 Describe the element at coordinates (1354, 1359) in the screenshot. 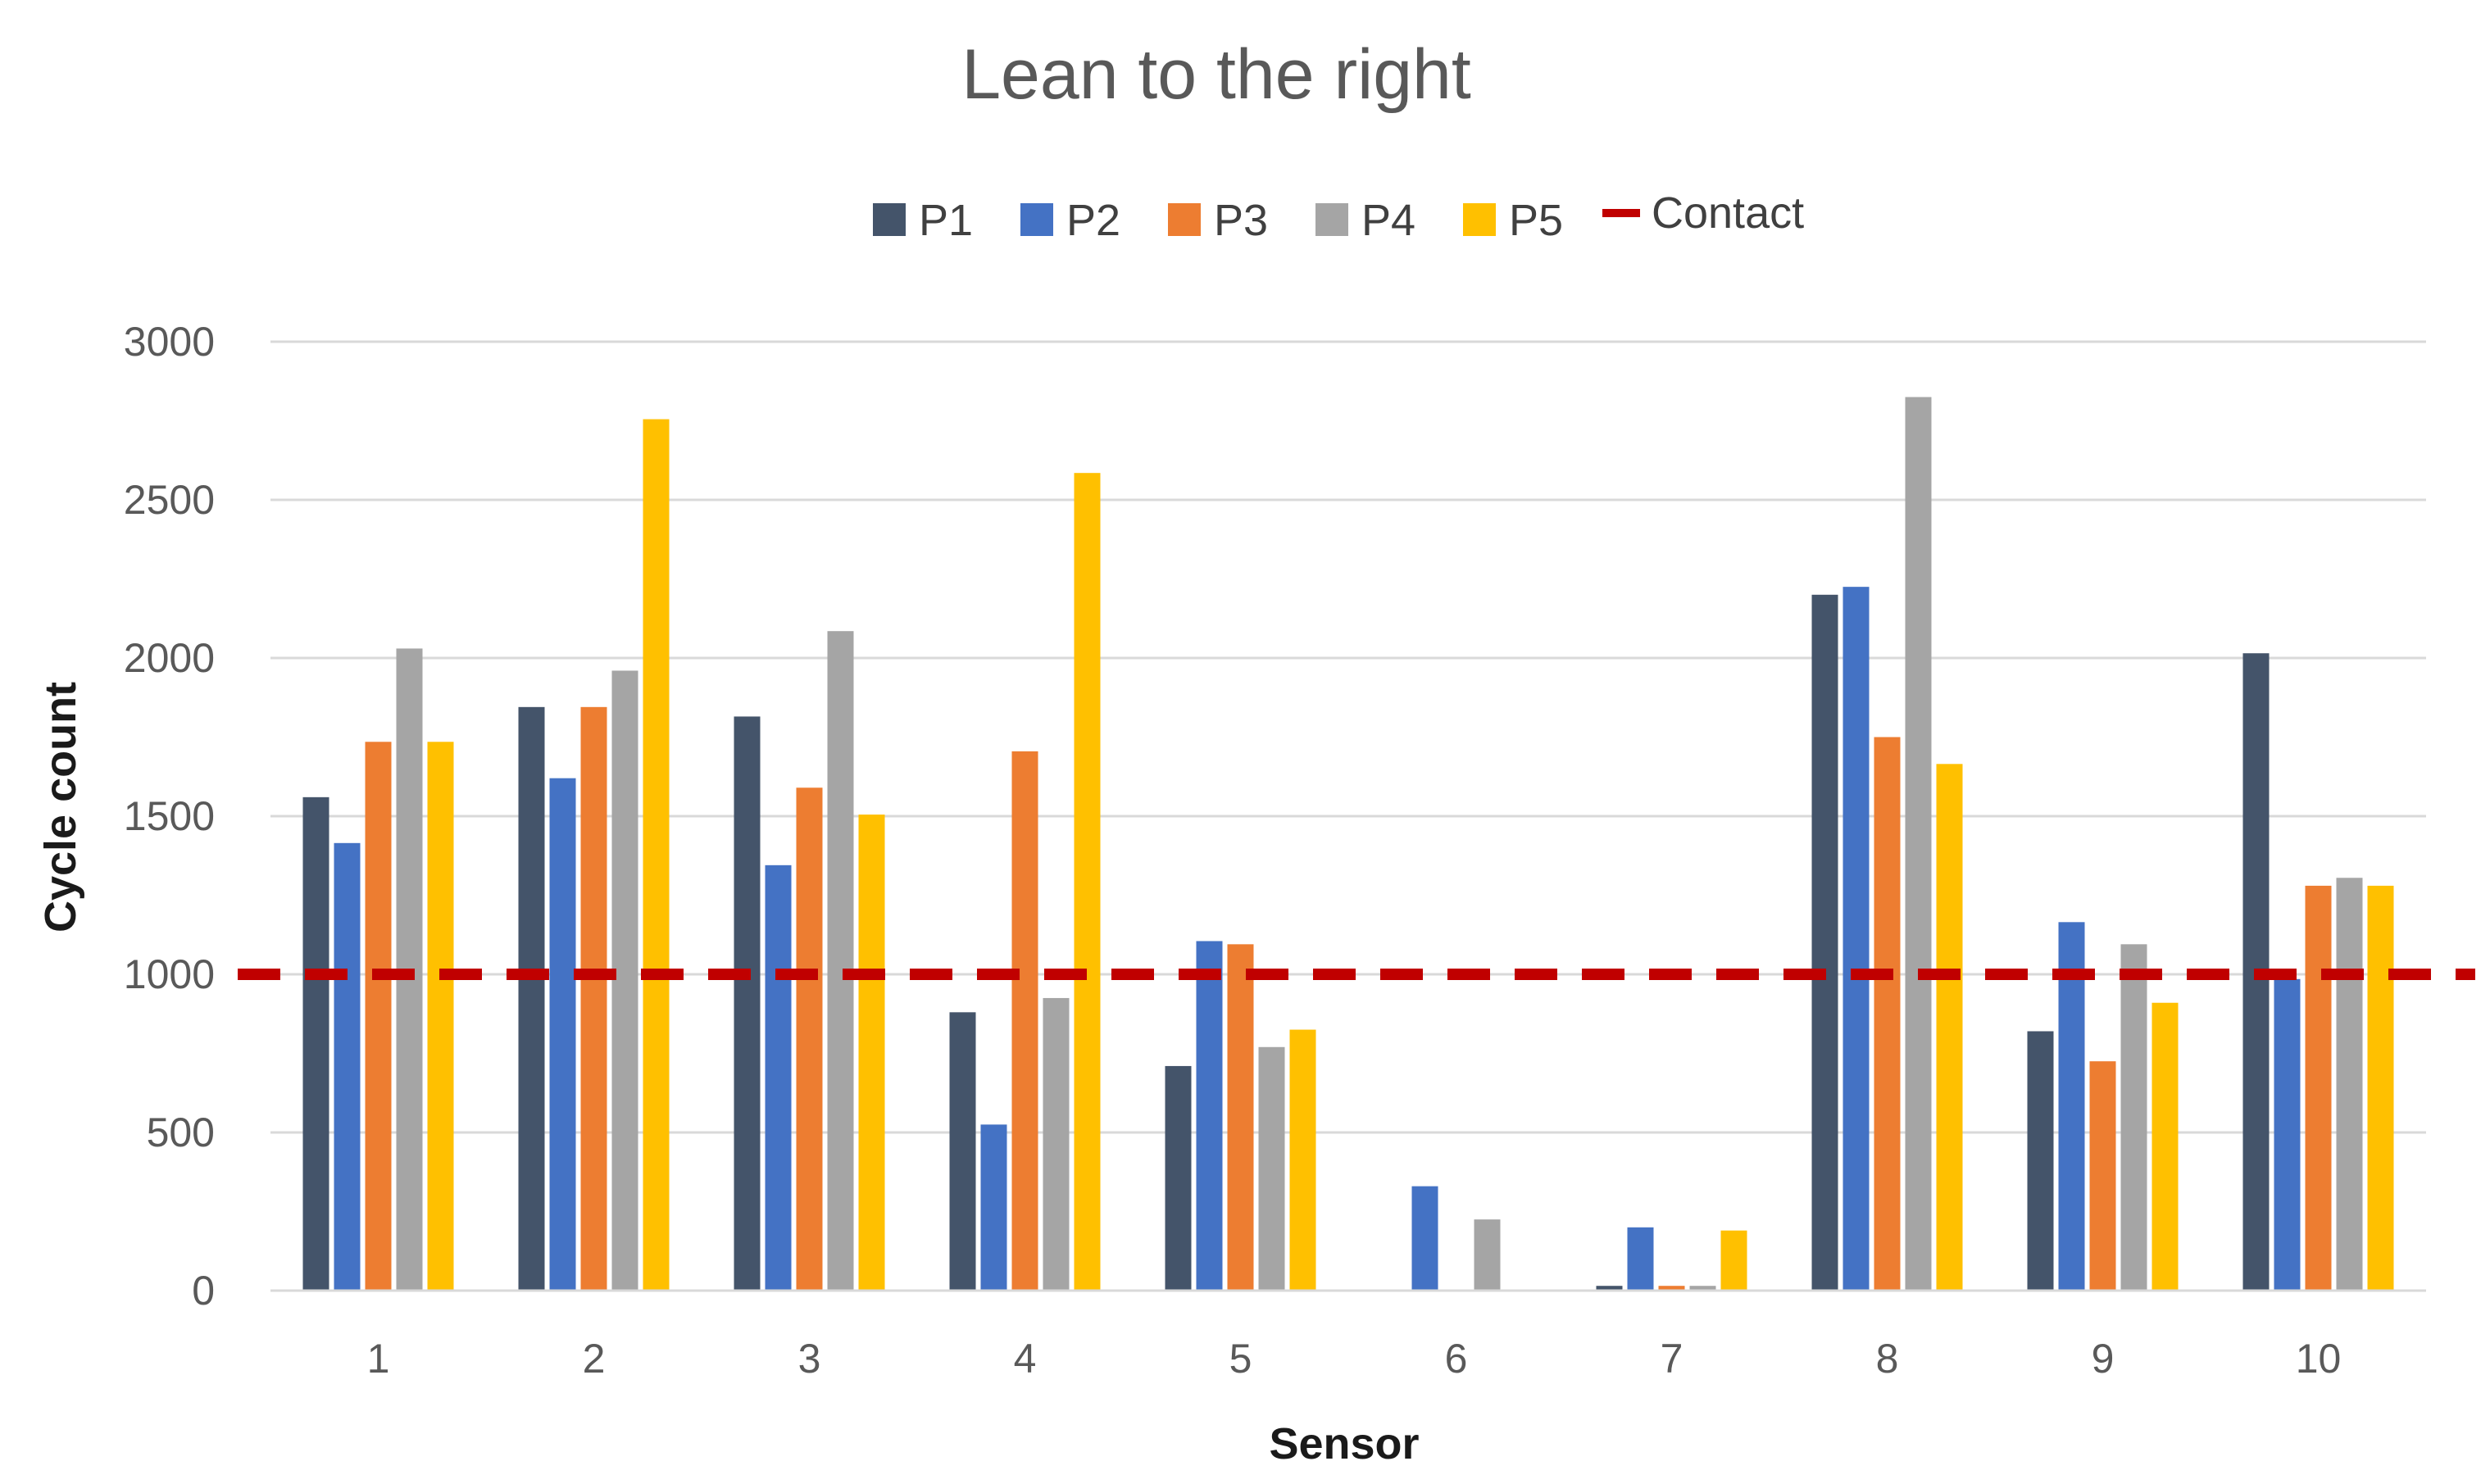

I see `x-axis-ticks: 1 2 3 4 5 6 7 8 9 10` at that location.